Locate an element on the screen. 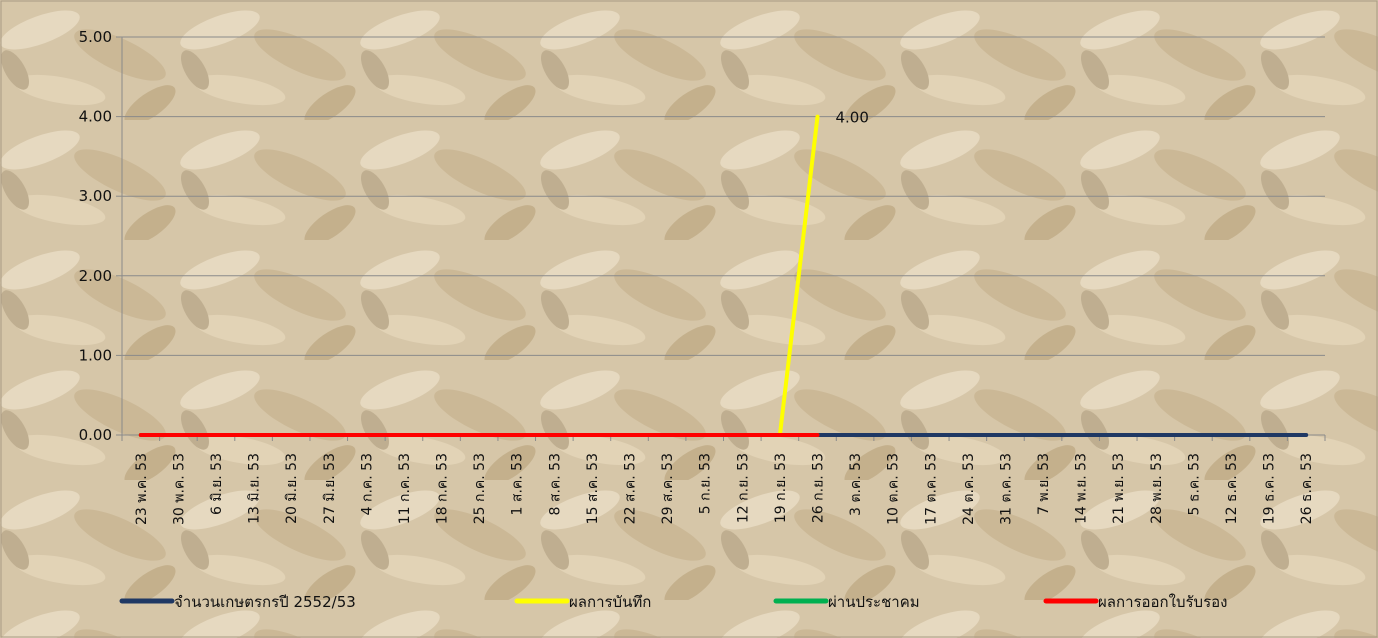 The image size is (1378, 638). x-tick-label: 25 ก.ค. 53 is located at coordinates (480, 488).